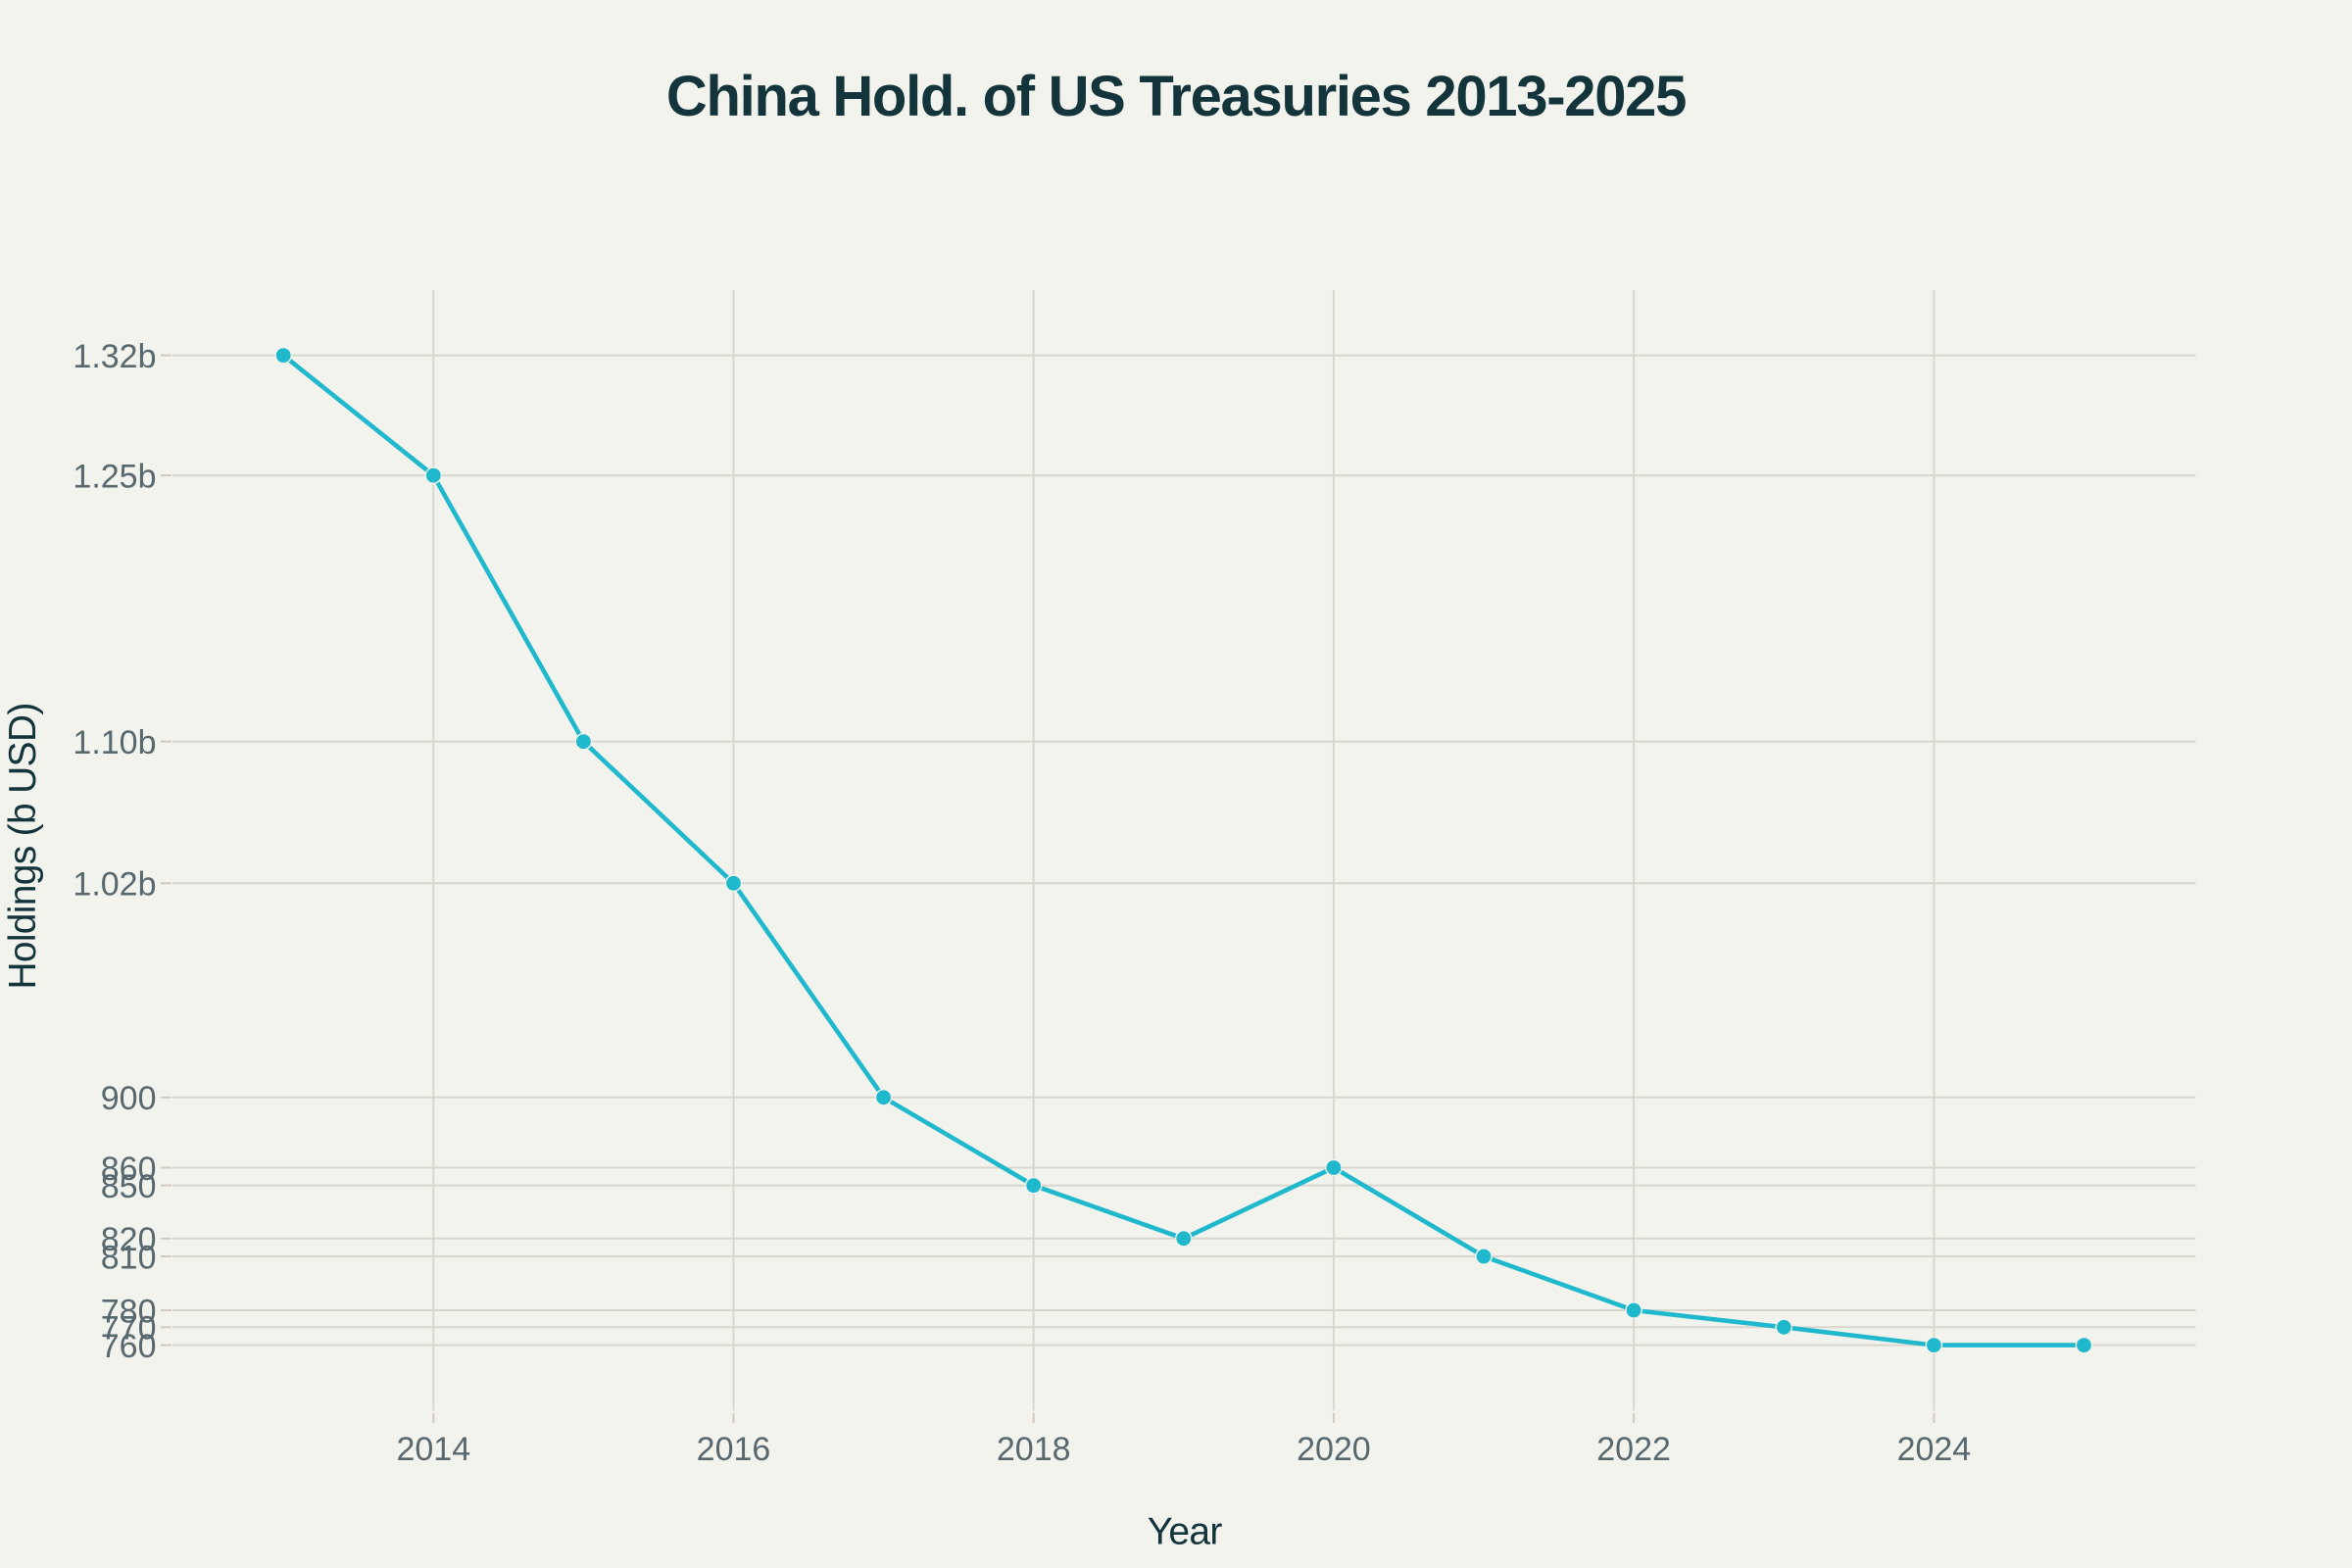  What do you see at coordinates (114, 356) in the screenshot?
I see `svg-text: 1.32b` at bounding box center [114, 356].